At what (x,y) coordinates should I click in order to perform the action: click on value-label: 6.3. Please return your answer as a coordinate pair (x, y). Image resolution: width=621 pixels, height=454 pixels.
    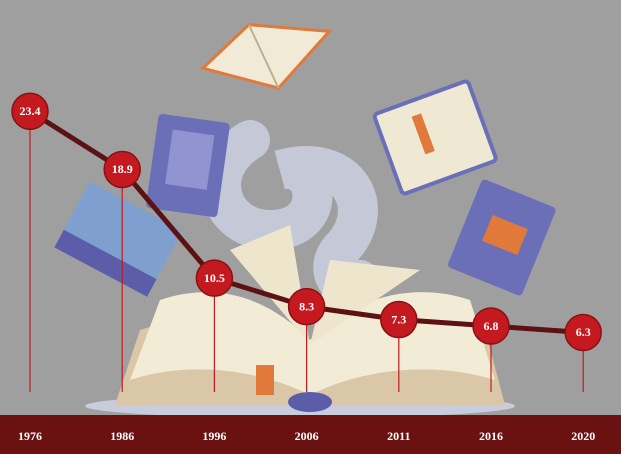
    Looking at the image, I should click on (583, 332).